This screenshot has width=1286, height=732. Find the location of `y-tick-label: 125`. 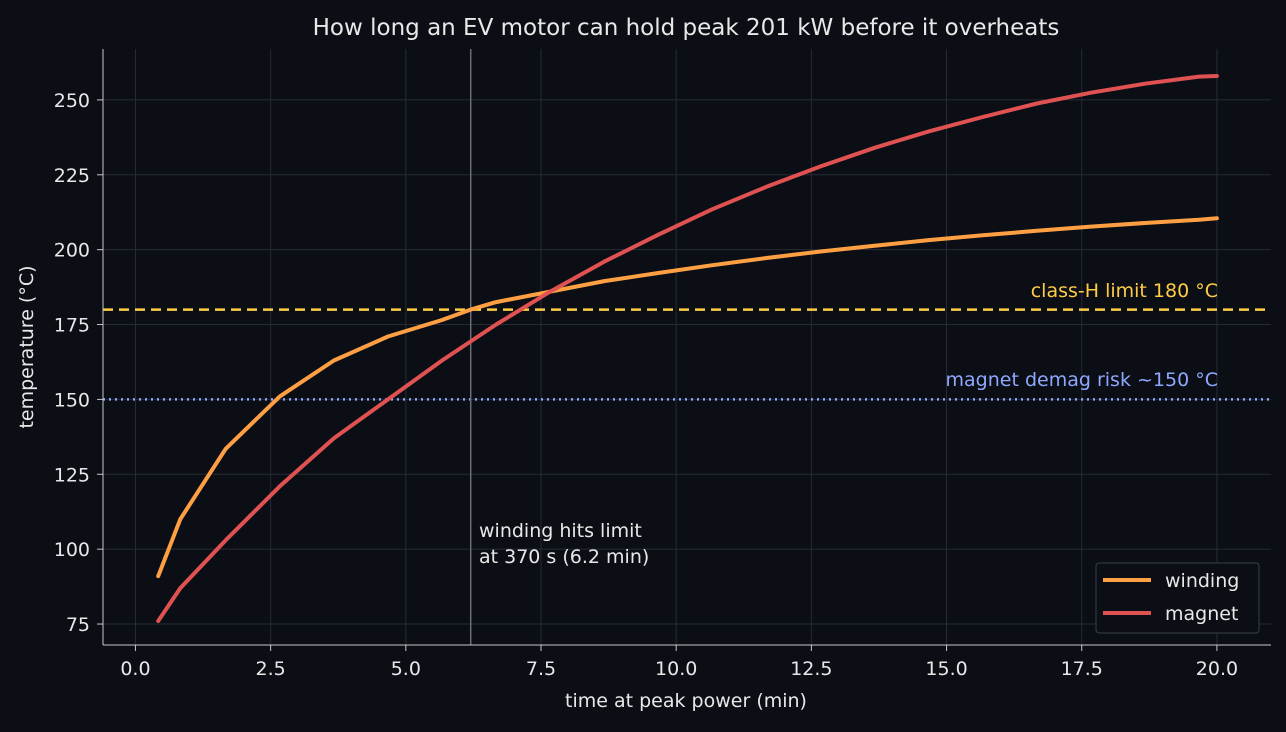

y-tick-label: 125 is located at coordinates (72, 475).